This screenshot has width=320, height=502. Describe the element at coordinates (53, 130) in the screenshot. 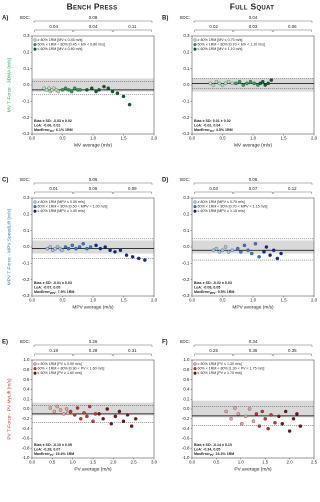

I see `stat-max-error: MaxErrorMV: 6.1% 1RM` at that location.